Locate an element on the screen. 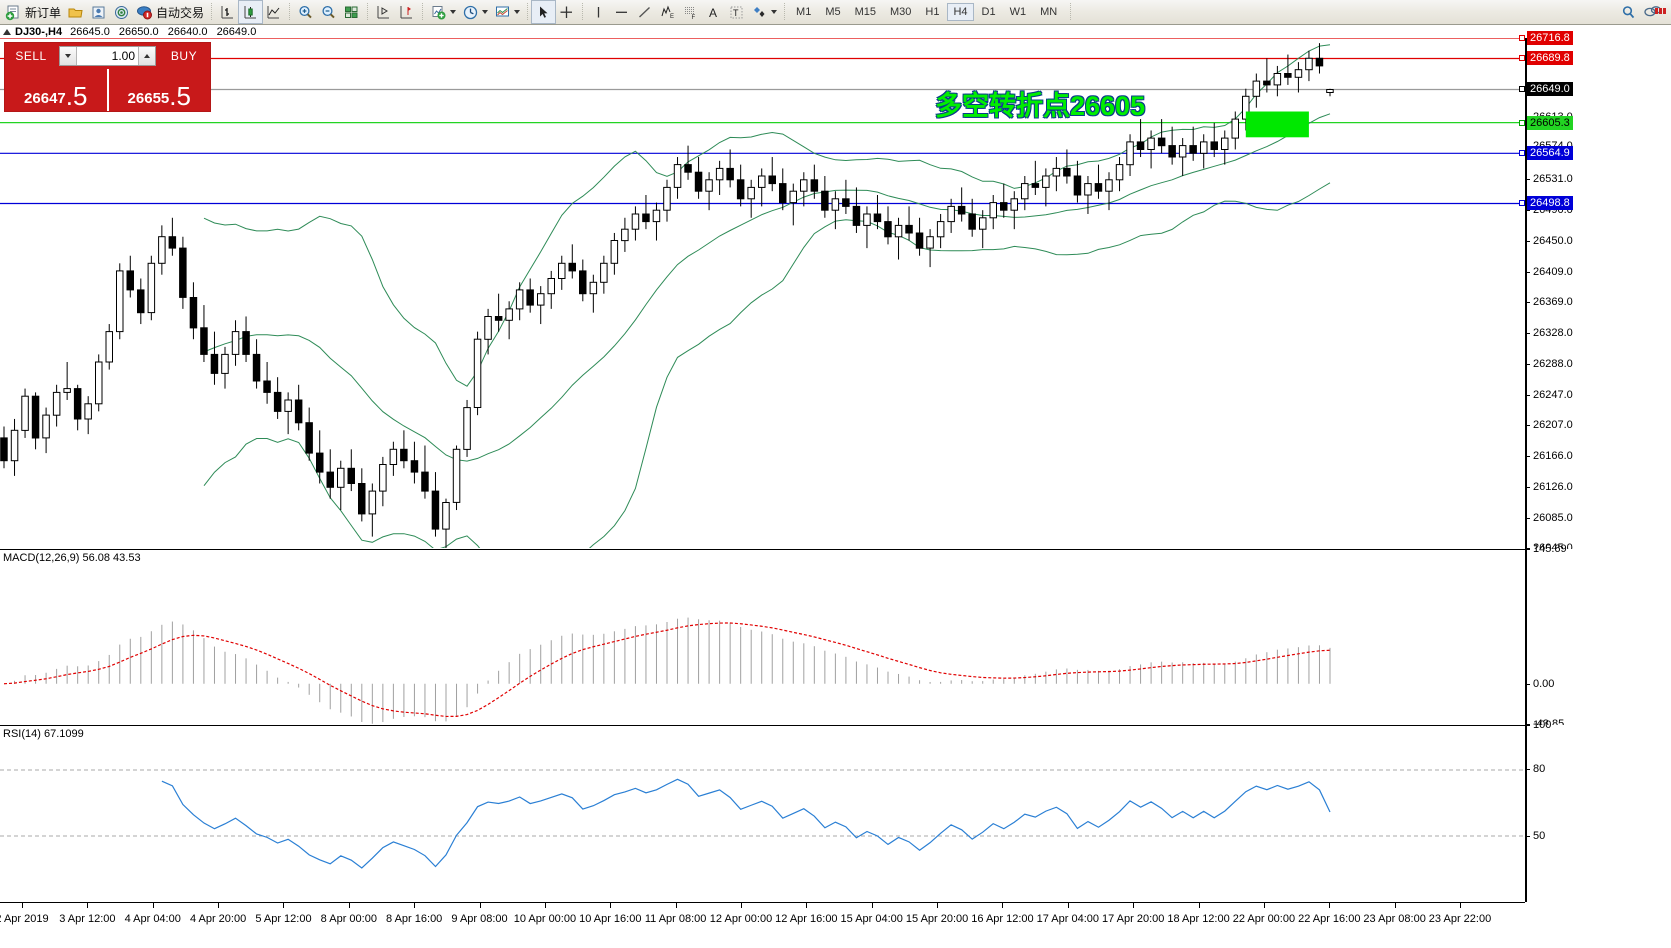  timeframe-h4: H4 is located at coordinates (960, 12).